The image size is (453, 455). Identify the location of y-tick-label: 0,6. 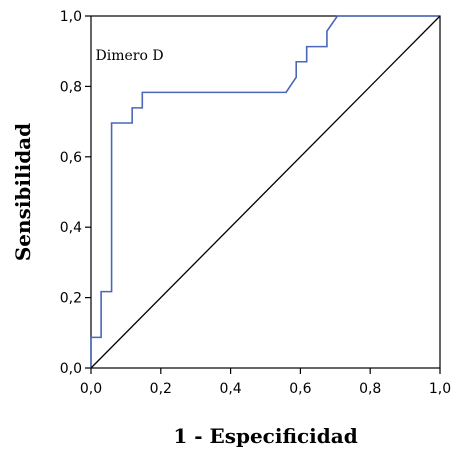
(71, 158).